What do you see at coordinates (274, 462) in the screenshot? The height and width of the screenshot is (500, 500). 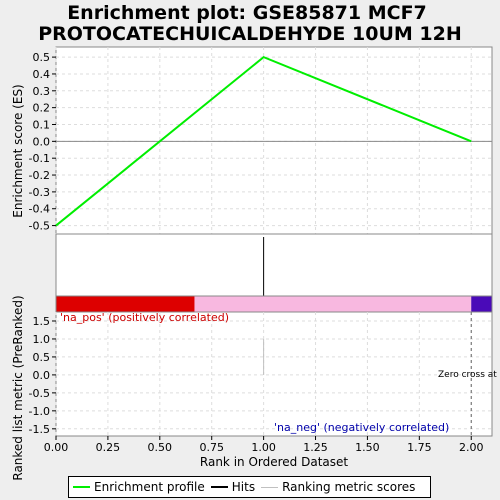 I see `x-axis-label: Rank in Ordered Dataset` at bounding box center [274, 462].